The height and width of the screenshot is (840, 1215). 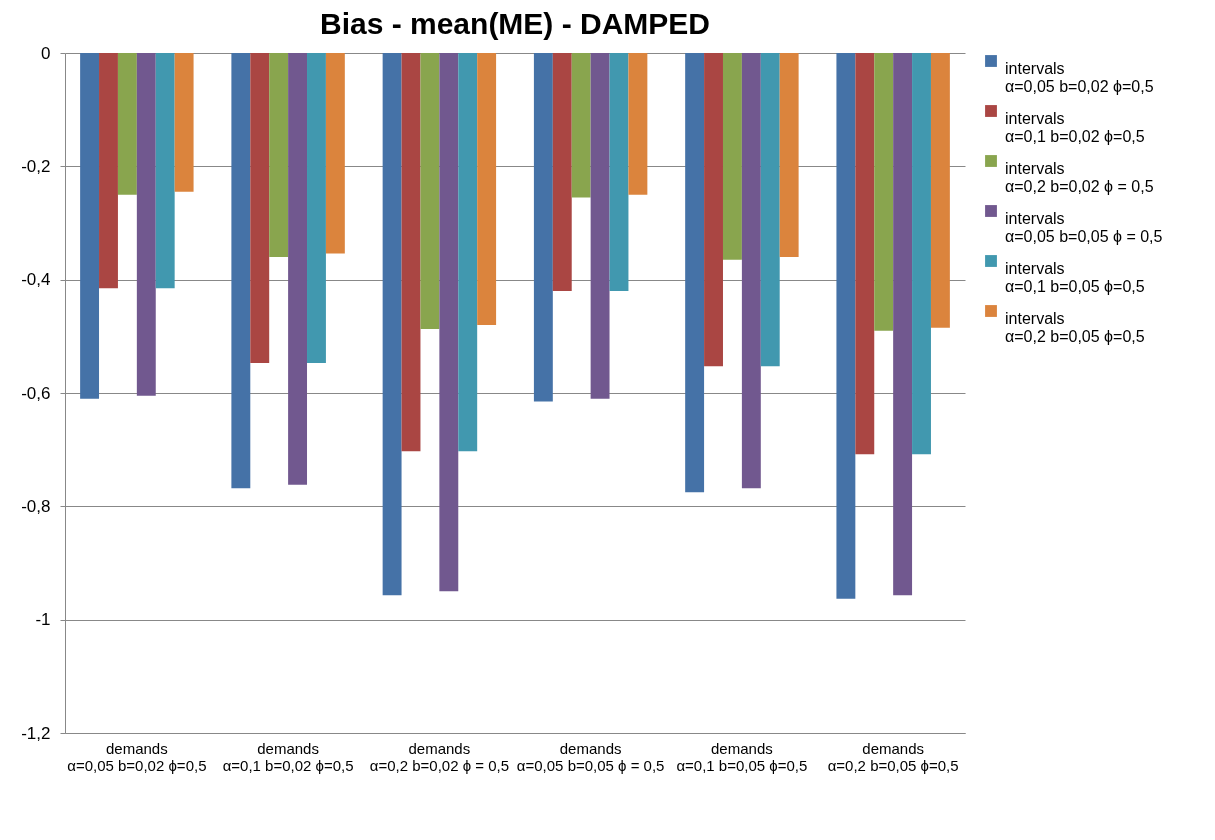 I want to click on y-tick-label: -1, so click(x=43, y=620).